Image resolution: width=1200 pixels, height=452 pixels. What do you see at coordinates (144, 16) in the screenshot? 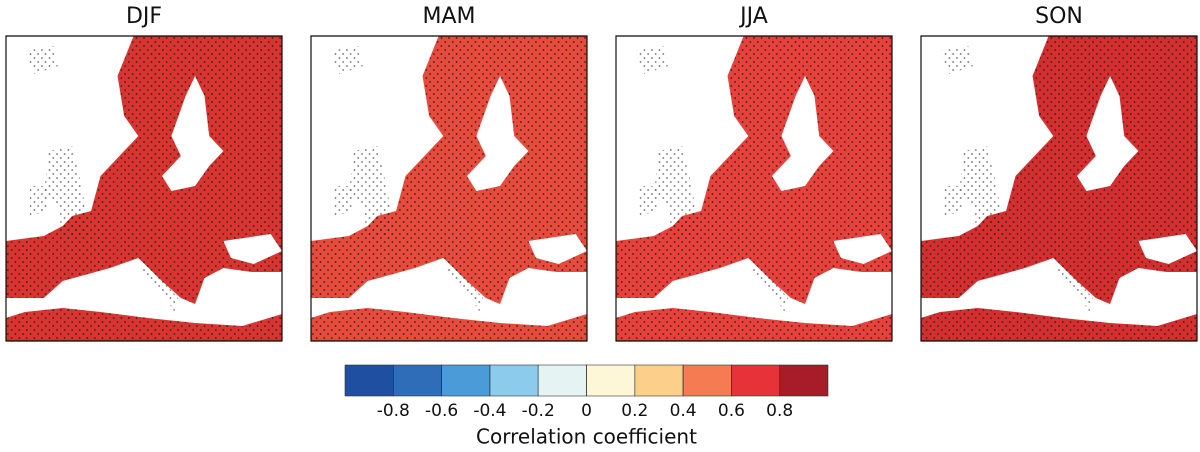
I see `panel-title: DJF` at bounding box center [144, 16].